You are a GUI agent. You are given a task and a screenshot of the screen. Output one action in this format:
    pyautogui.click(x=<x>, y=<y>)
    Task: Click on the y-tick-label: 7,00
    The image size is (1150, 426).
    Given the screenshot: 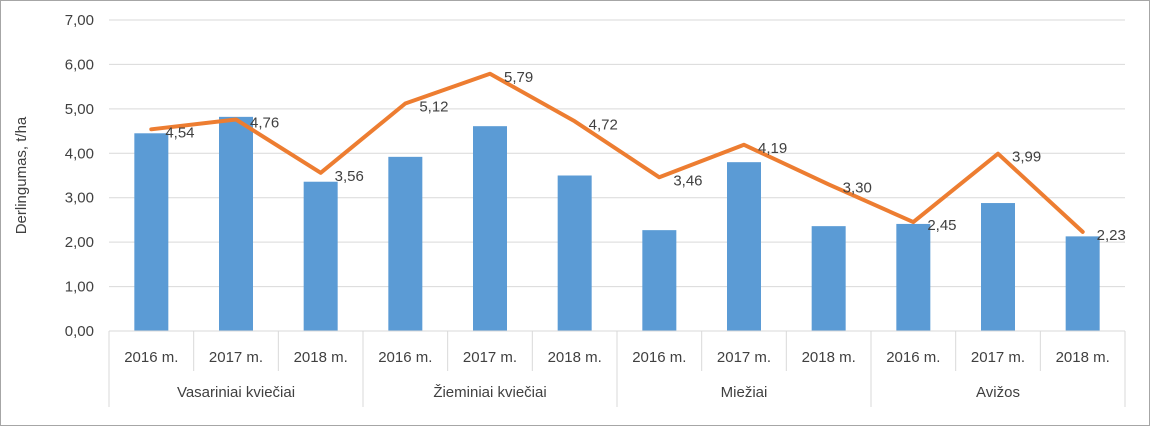 What is the action you would take?
    pyautogui.click(x=79, y=20)
    